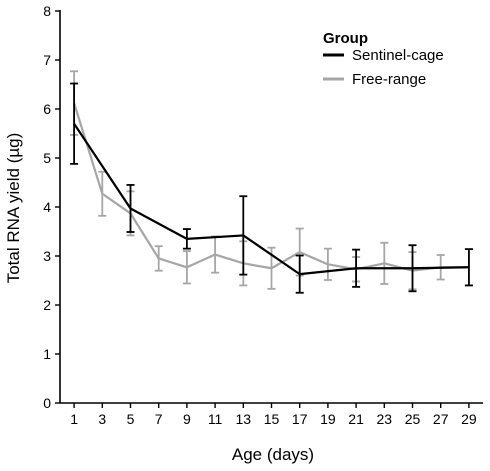 The width and height of the screenshot is (490, 471). What do you see at coordinates (469, 419) in the screenshot?
I see `x-tick-label: 29` at bounding box center [469, 419].